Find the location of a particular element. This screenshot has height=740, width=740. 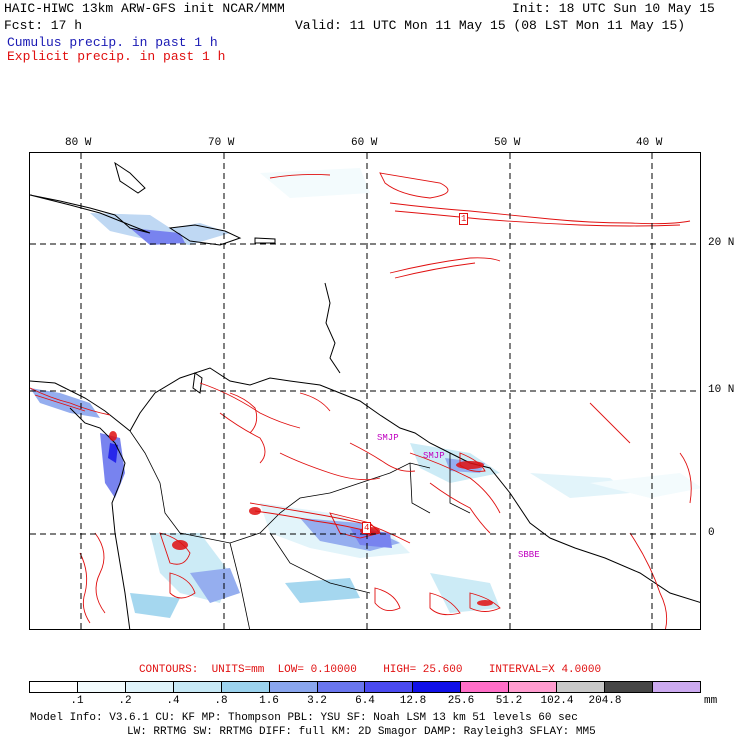

colorbar-tick-label: 3.2 is located at coordinates (317, 701).